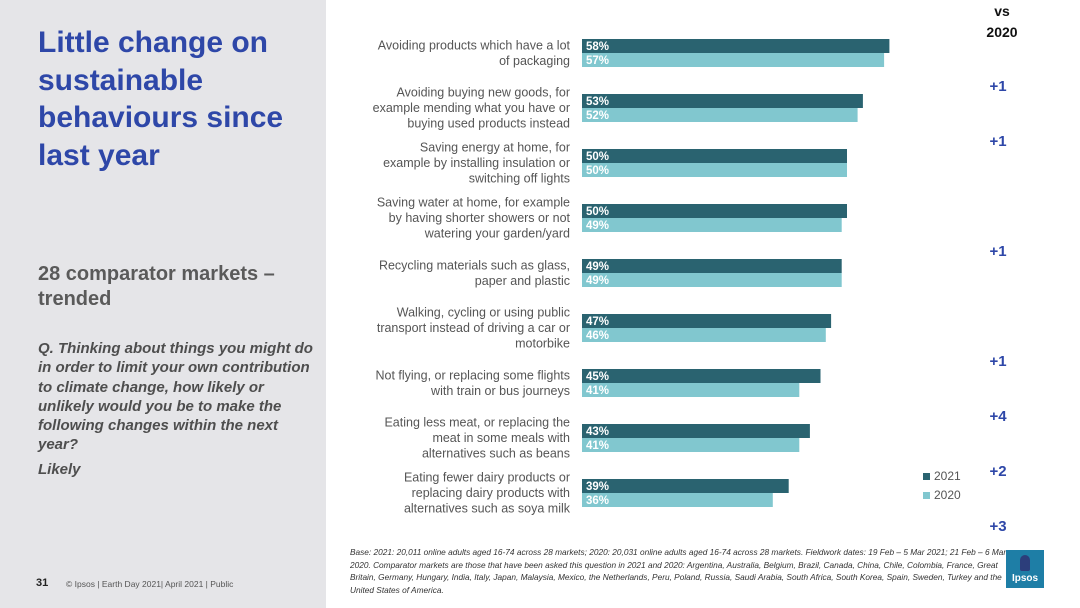 Image resolution: width=1080 pixels, height=608 pixels. What do you see at coordinates (471, 108) in the screenshot?
I see `category-label: example mending what you have or` at bounding box center [471, 108].